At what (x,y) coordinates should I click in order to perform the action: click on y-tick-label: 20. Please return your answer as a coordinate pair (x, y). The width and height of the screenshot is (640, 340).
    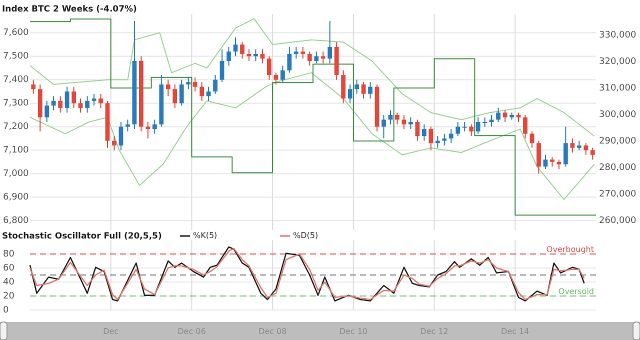
    Looking at the image, I should click on (9, 296).